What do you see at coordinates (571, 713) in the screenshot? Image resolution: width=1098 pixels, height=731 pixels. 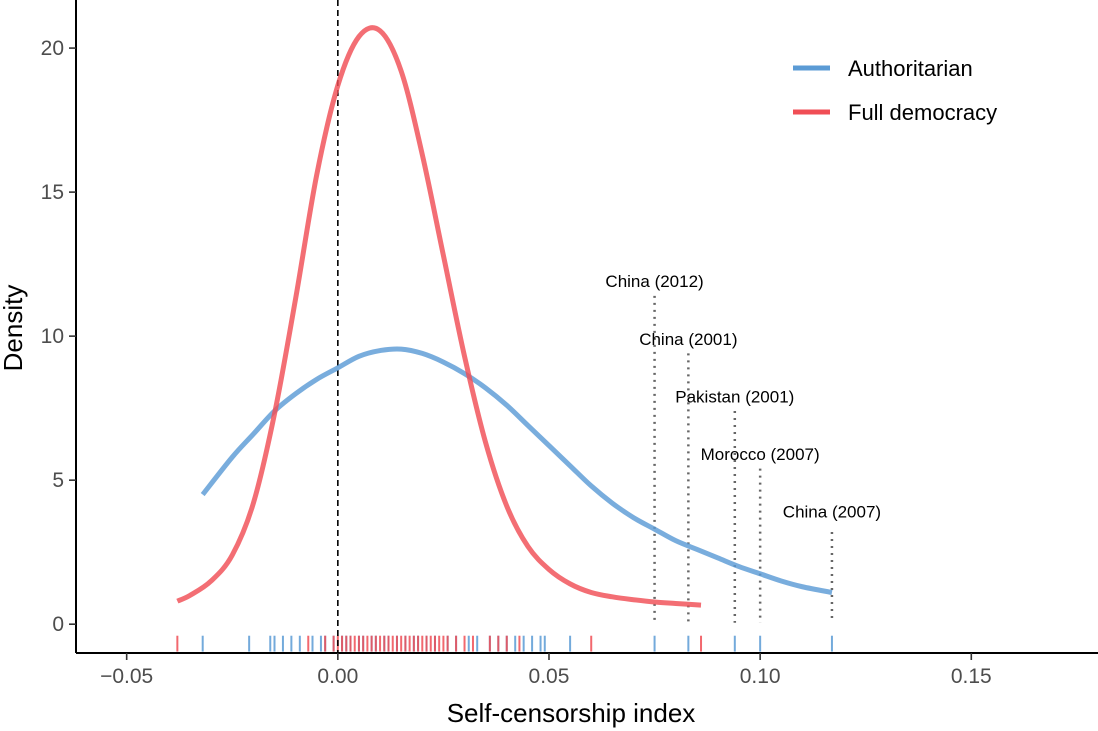 I see `x-axis-title: Self-censorship index` at bounding box center [571, 713].